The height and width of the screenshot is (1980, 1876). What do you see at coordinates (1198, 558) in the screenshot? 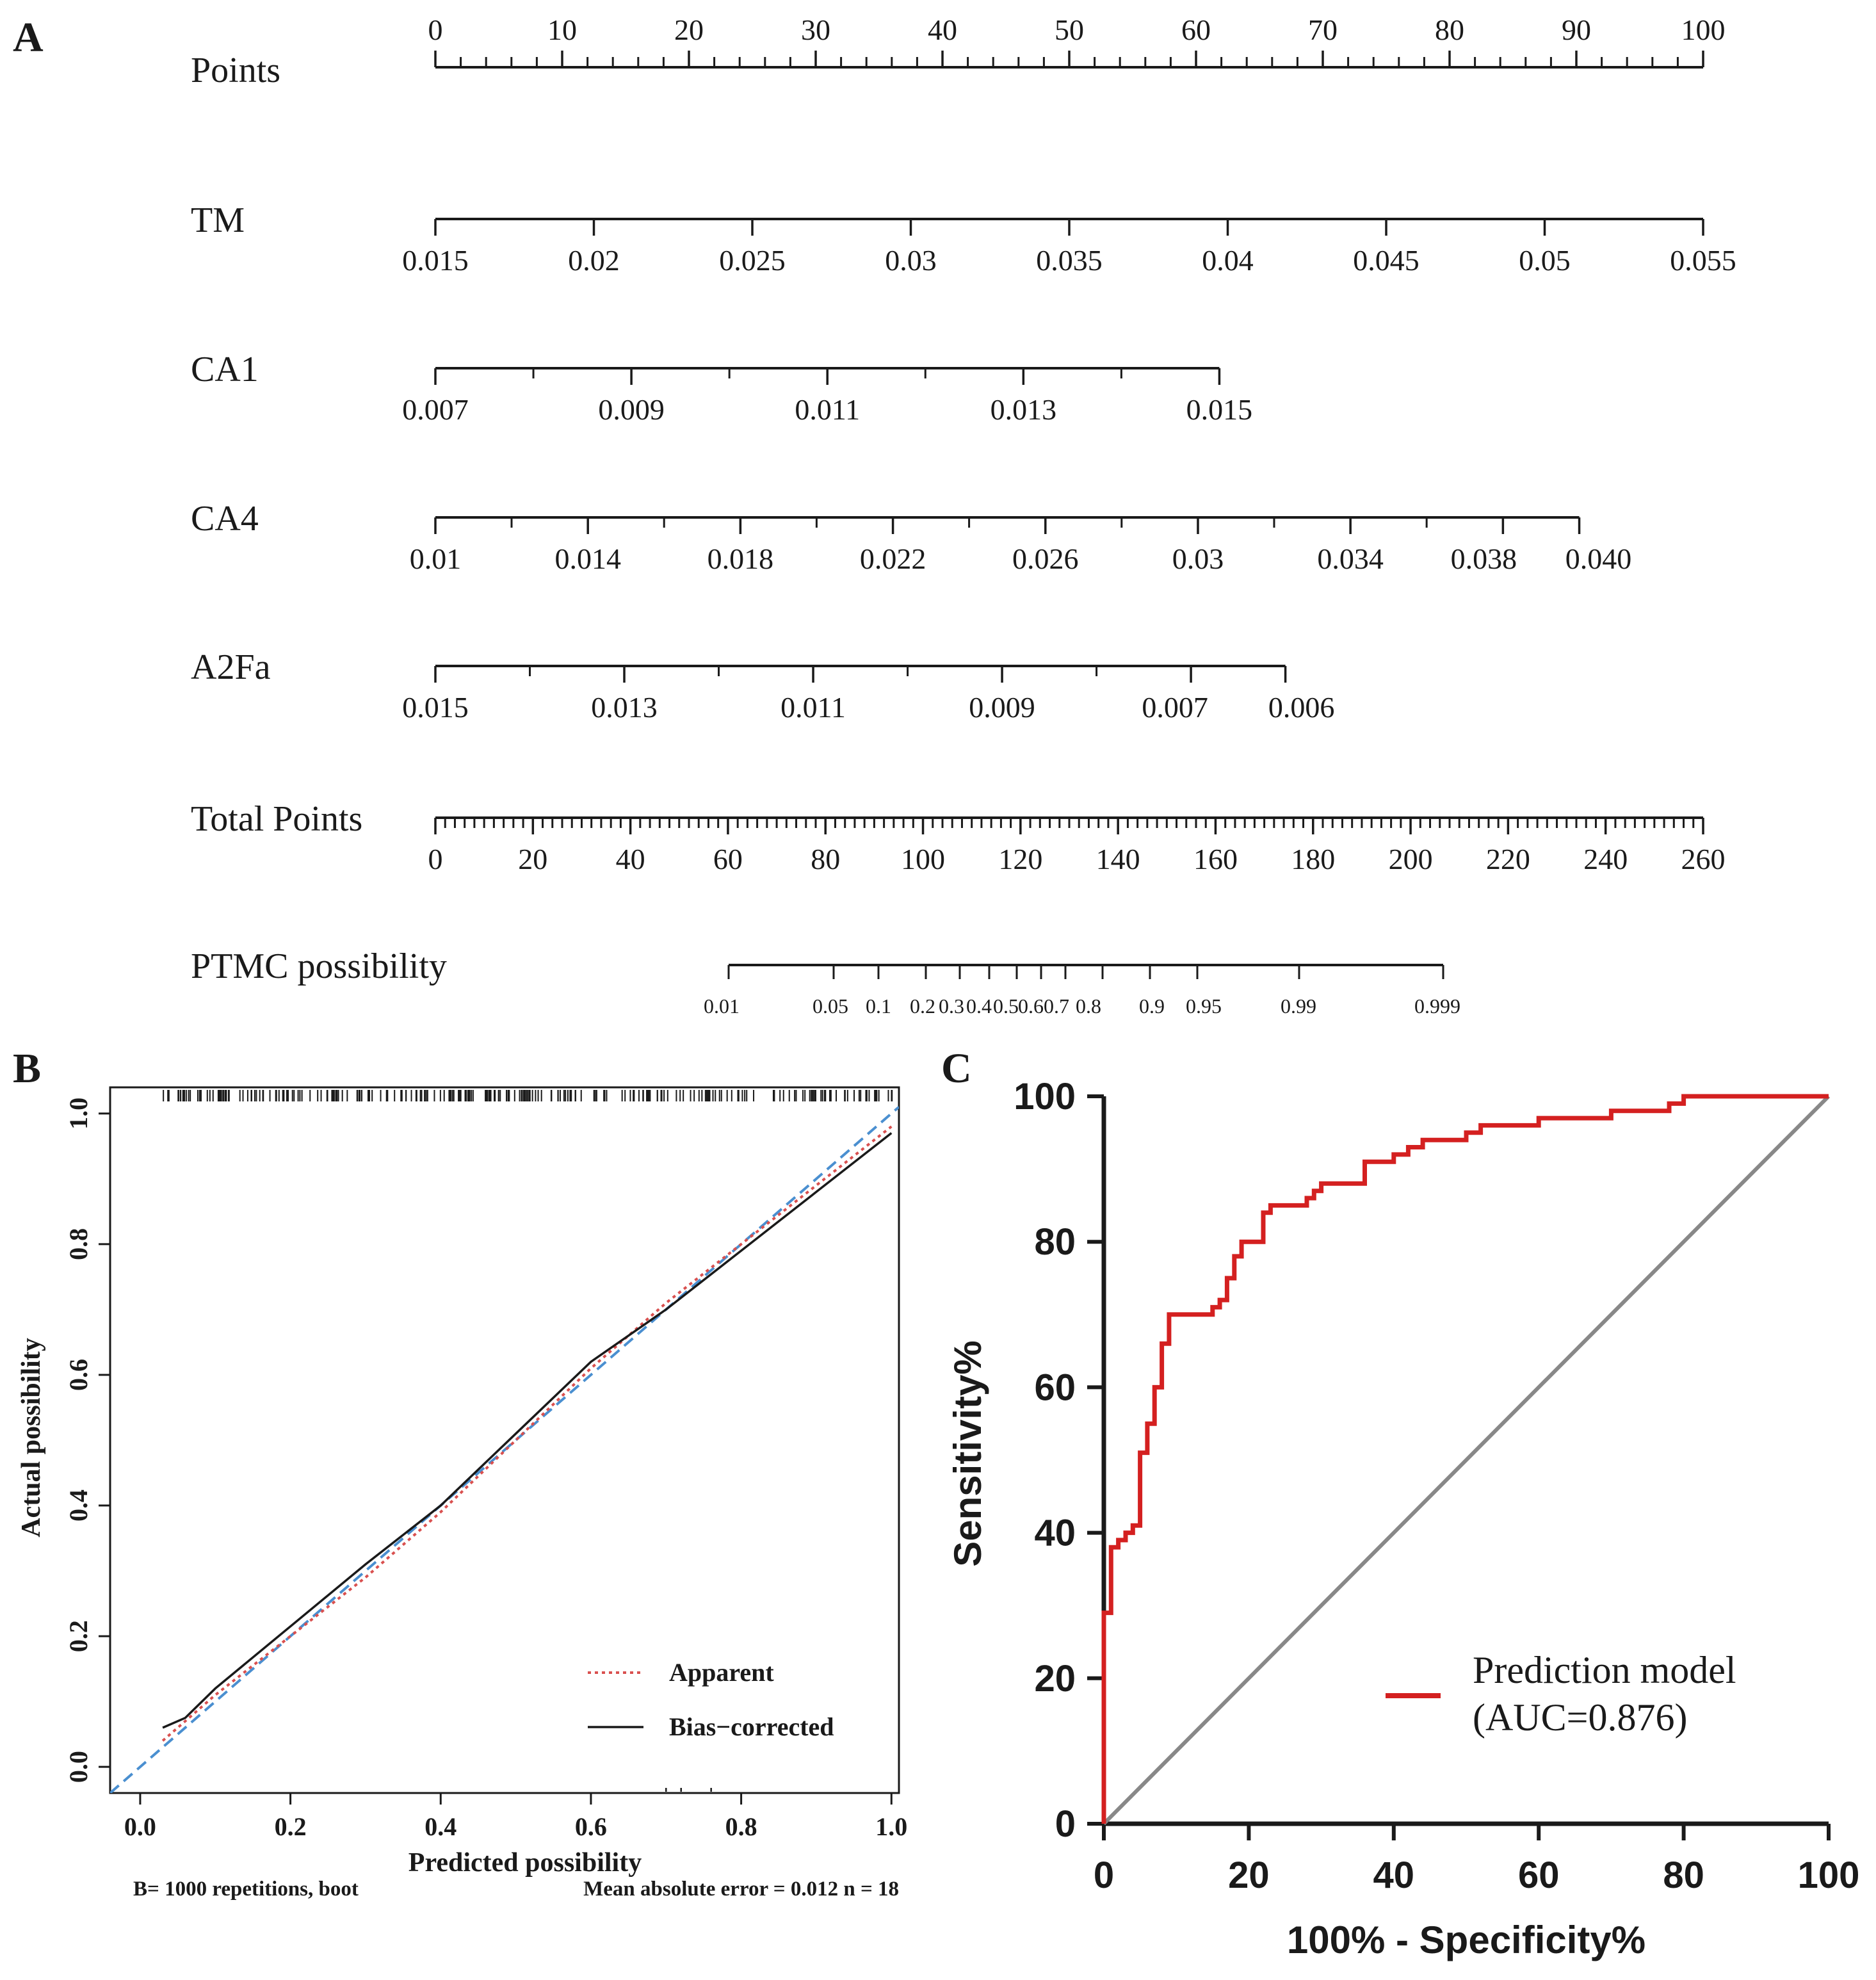
I see `nomogram-tick-label: 0.03` at bounding box center [1198, 558].